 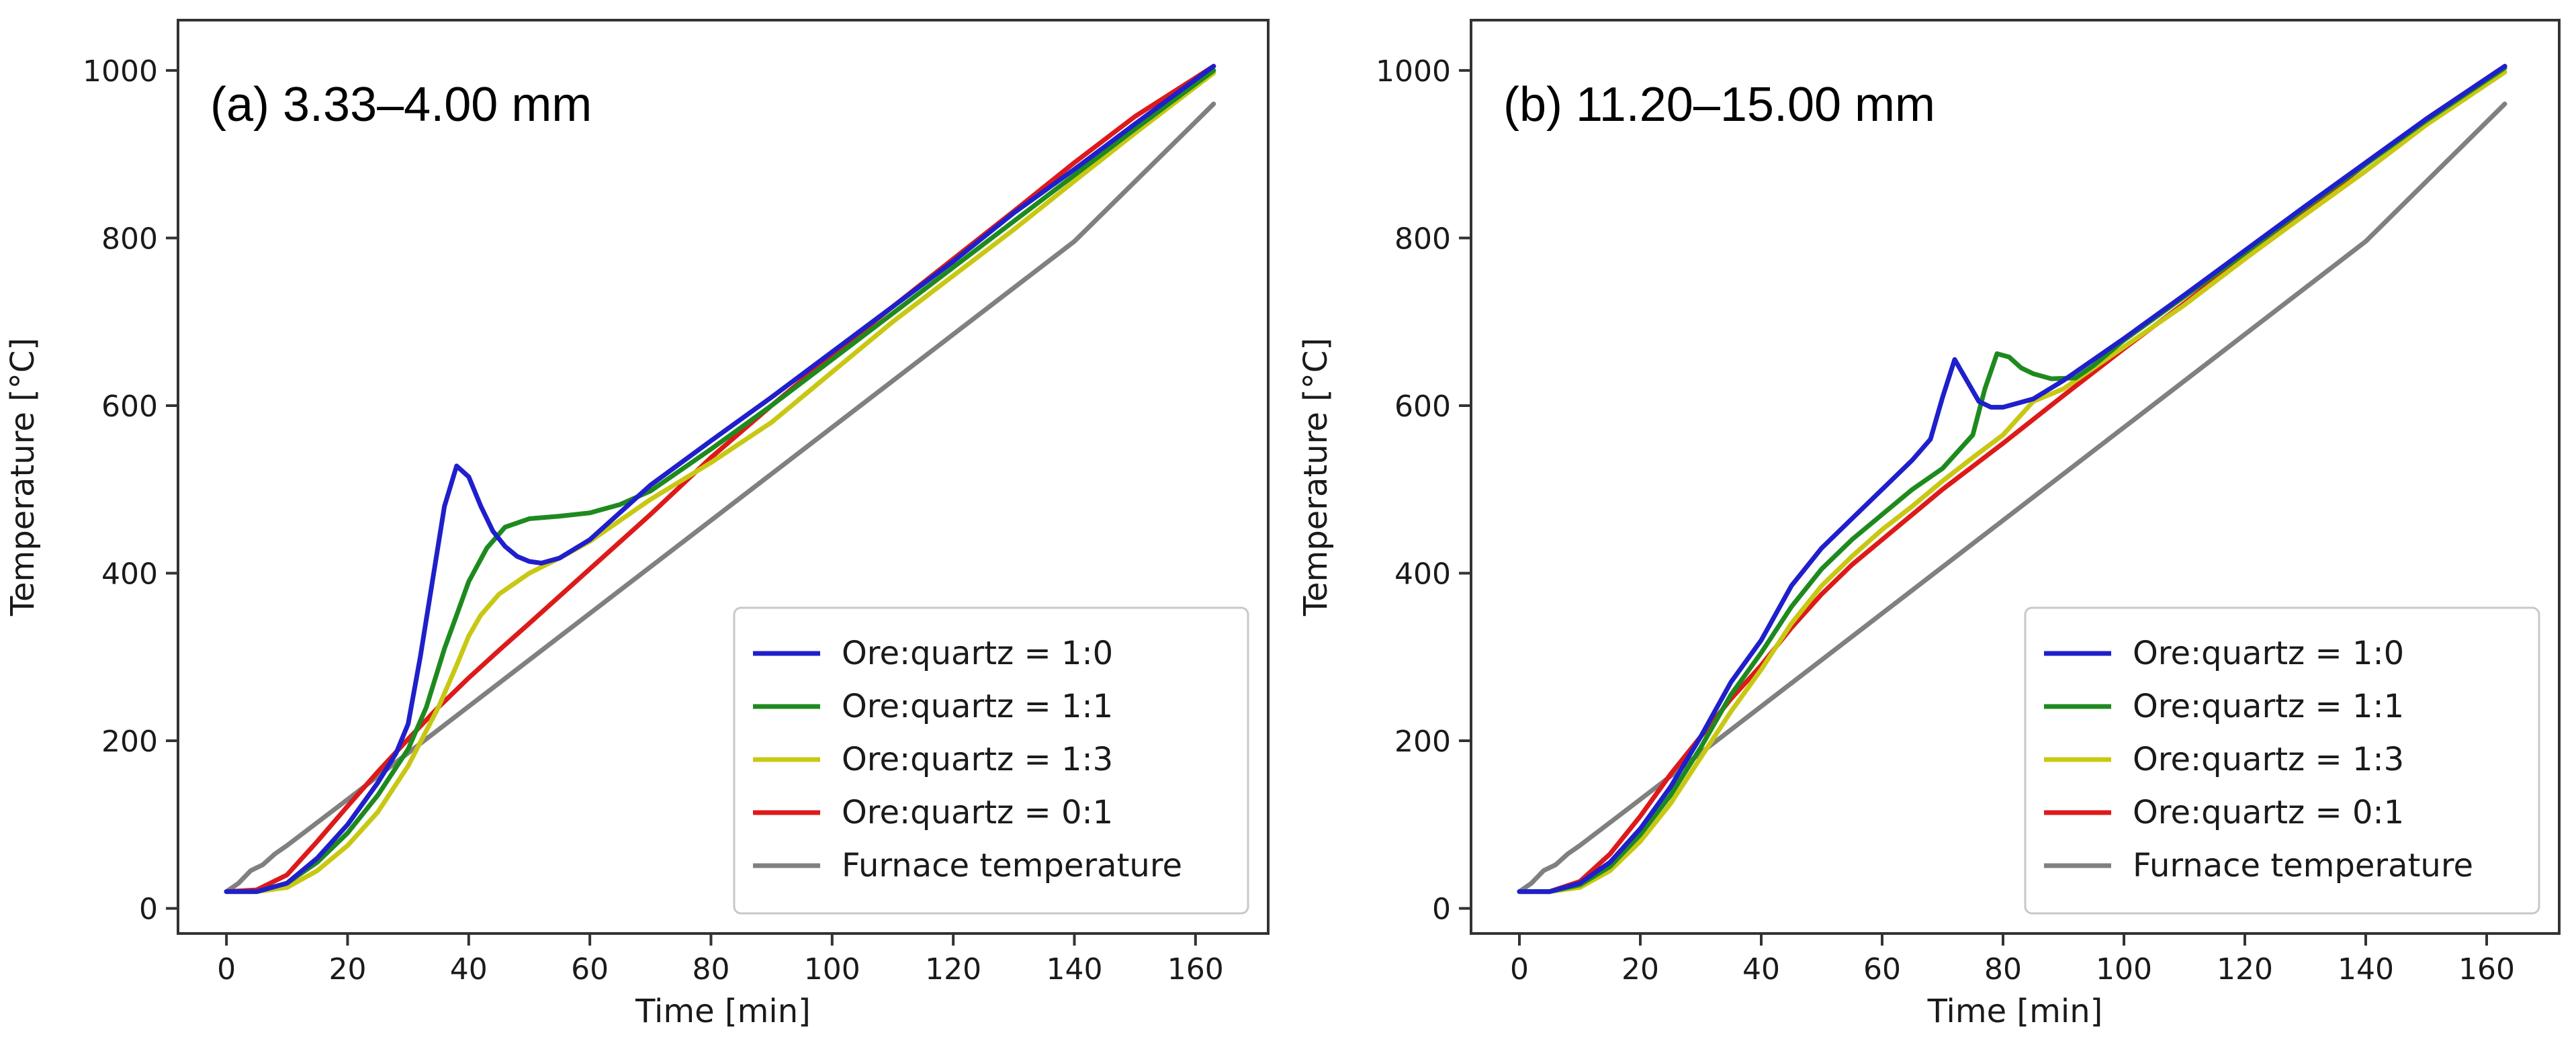 What do you see at coordinates (401, 105) in the screenshot?
I see `panel-title: (a) 3.33–4.00 mm` at bounding box center [401, 105].